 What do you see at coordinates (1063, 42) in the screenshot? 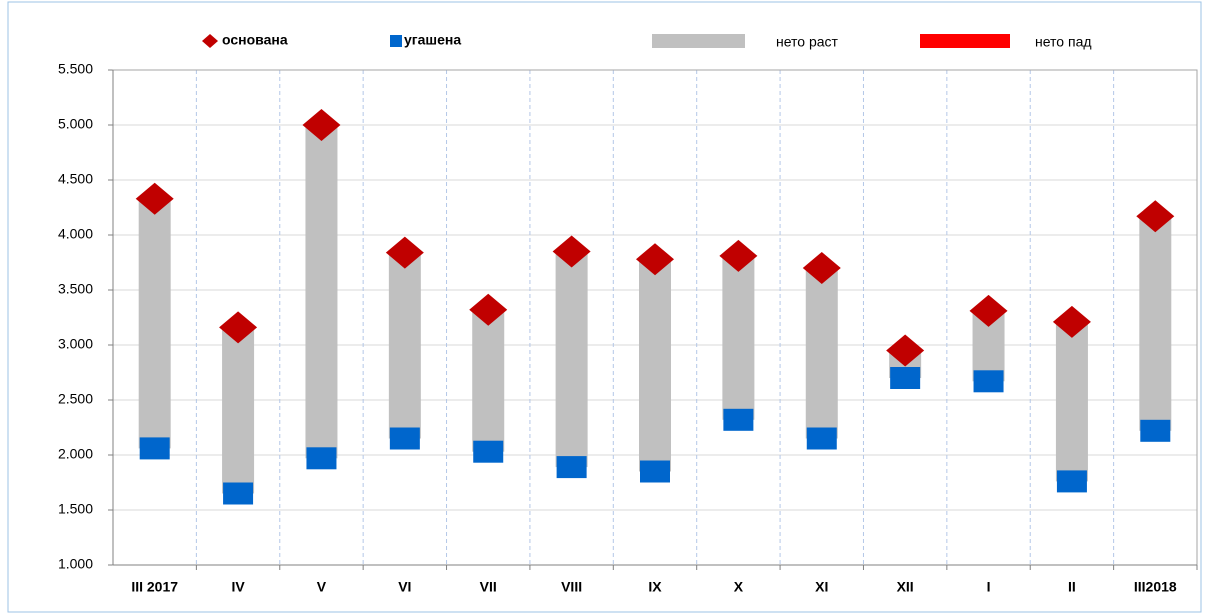
I see `legend-label: нето пад` at bounding box center [1063, 42].